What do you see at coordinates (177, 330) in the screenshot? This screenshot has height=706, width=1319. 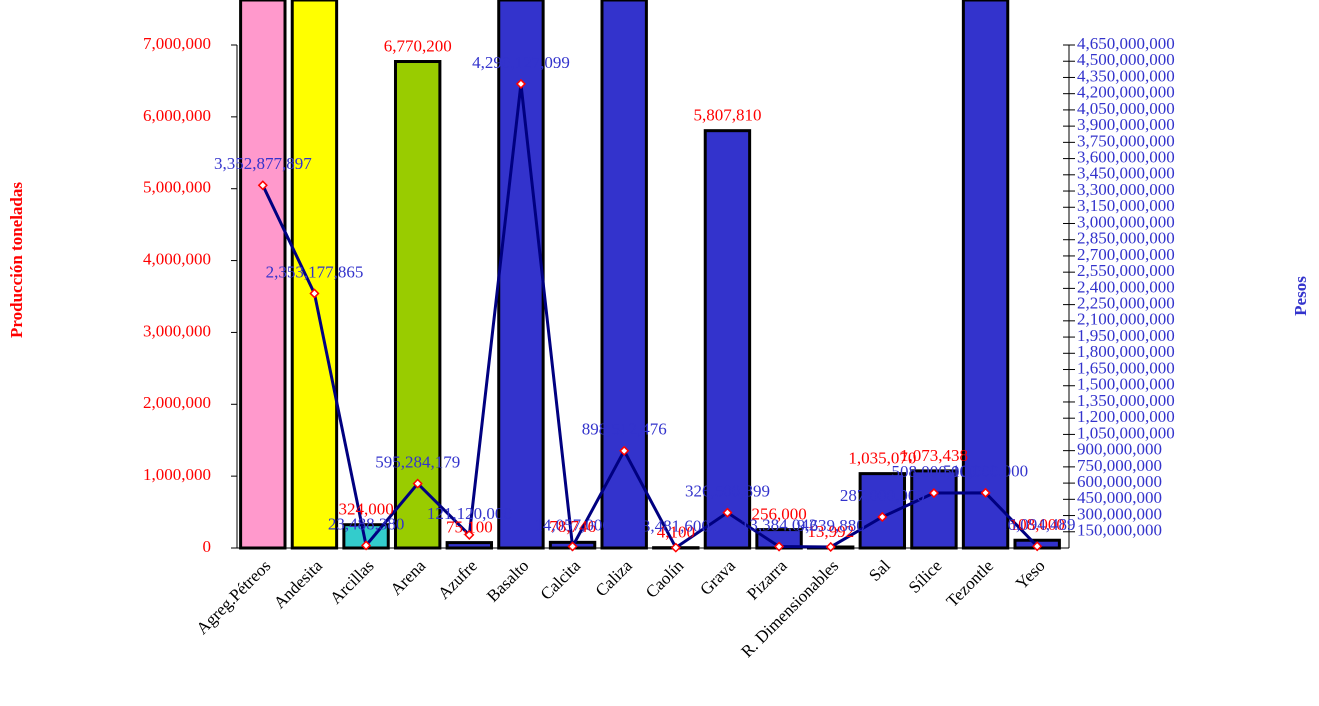 I see `y-tick-label: 3,000,000` at bounding box center [177, 330].